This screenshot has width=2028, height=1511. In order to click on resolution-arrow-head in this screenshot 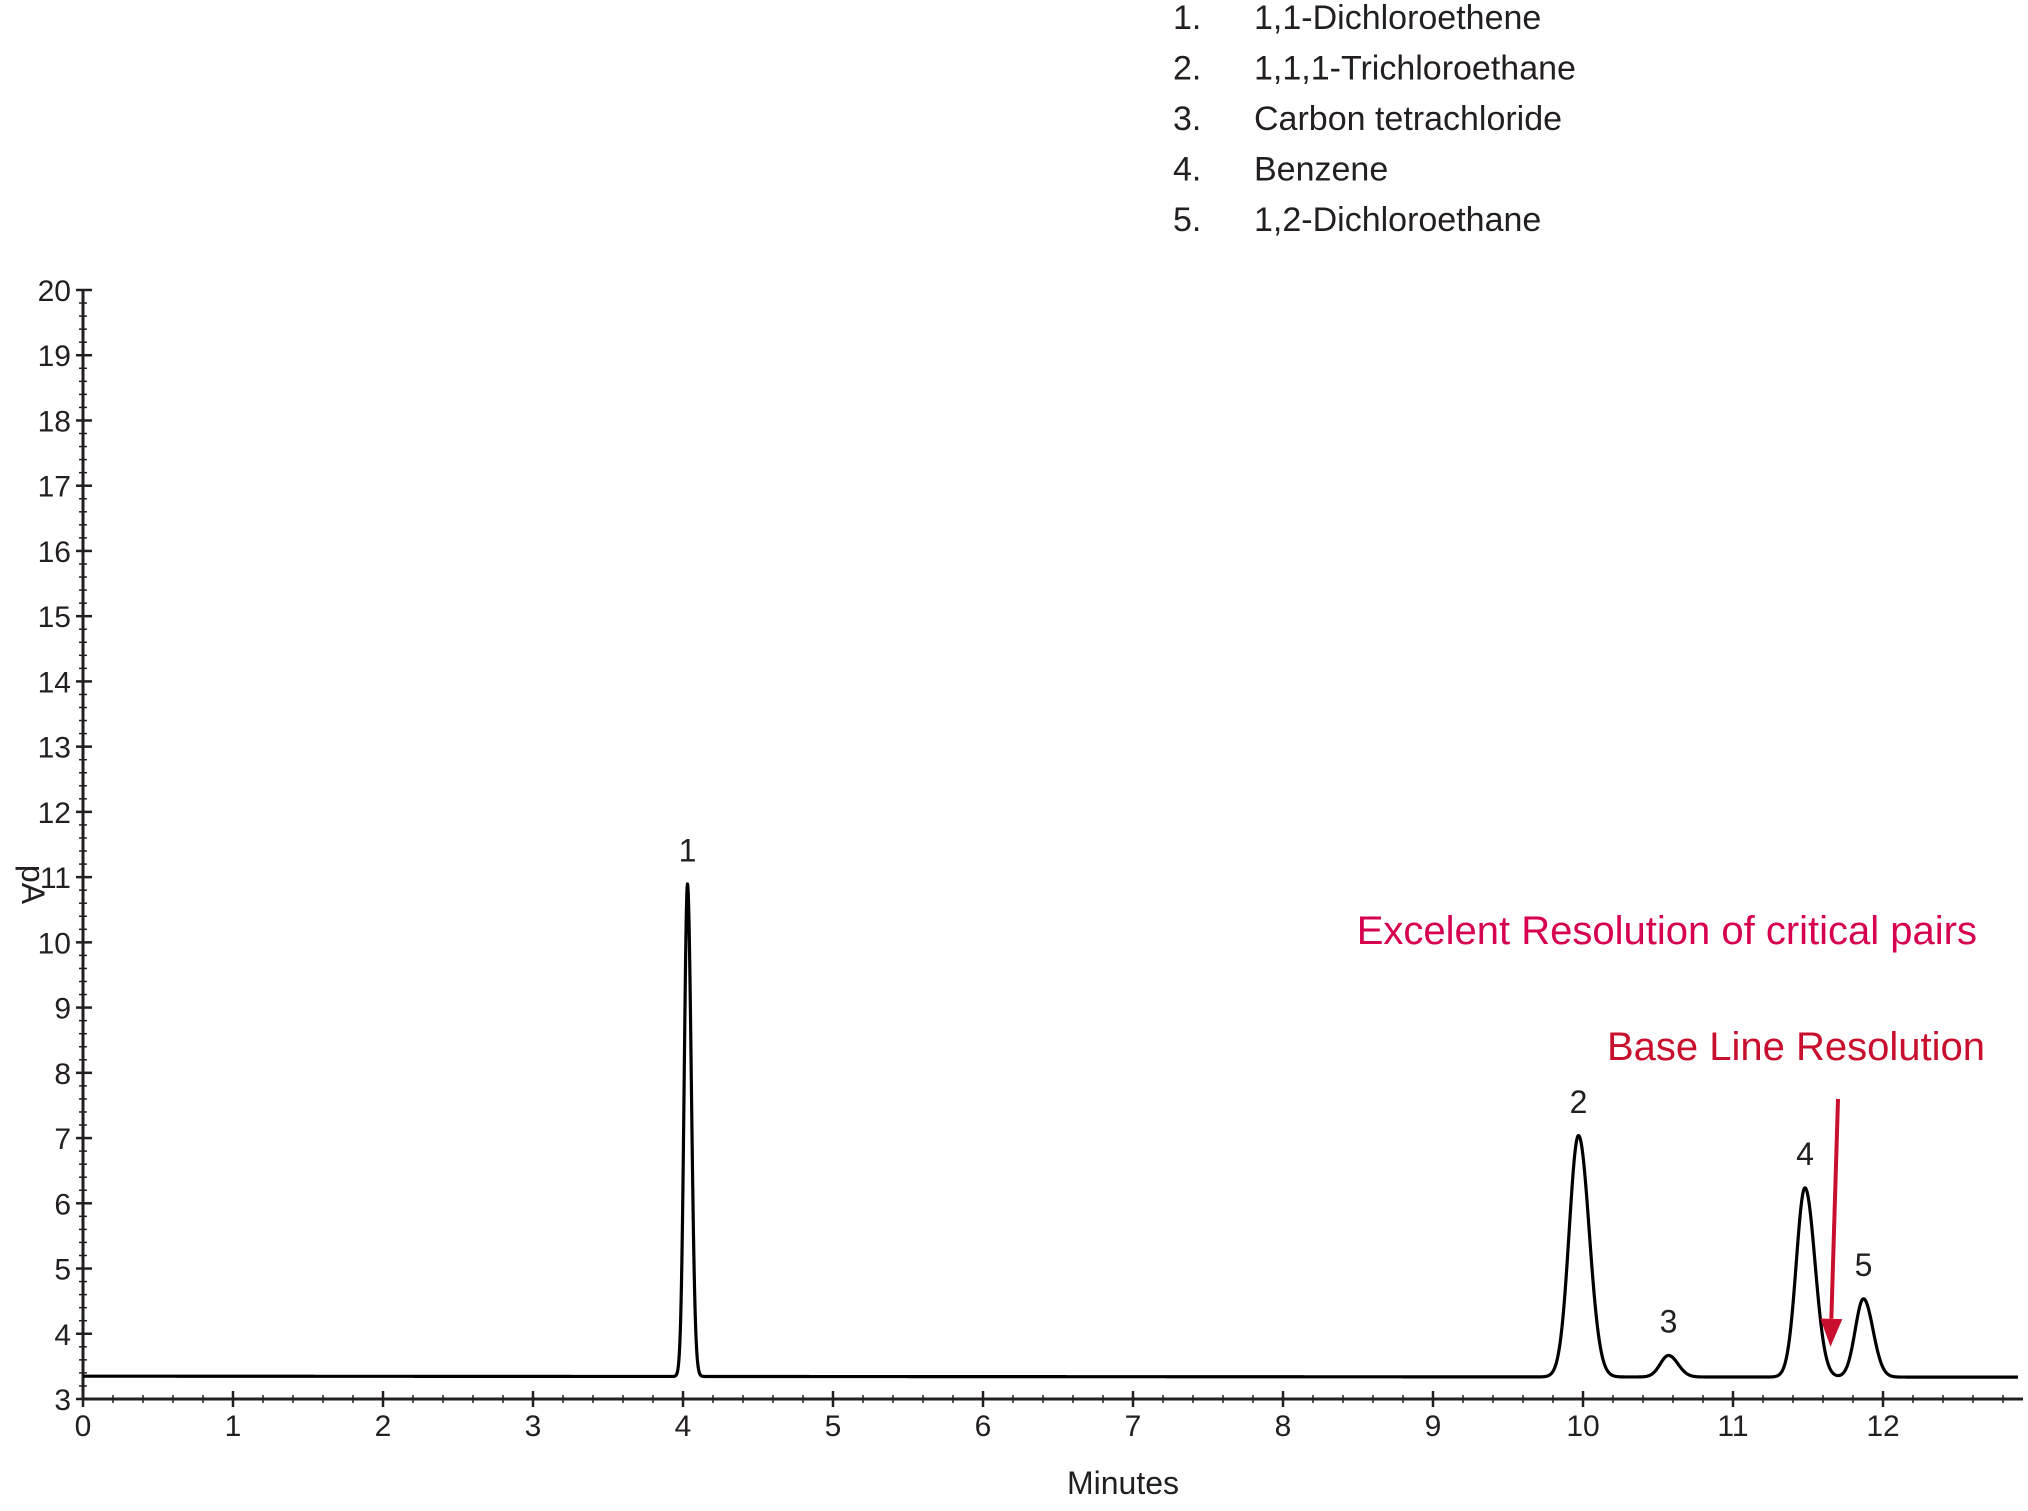, I will do `click(1831, 1332)`.